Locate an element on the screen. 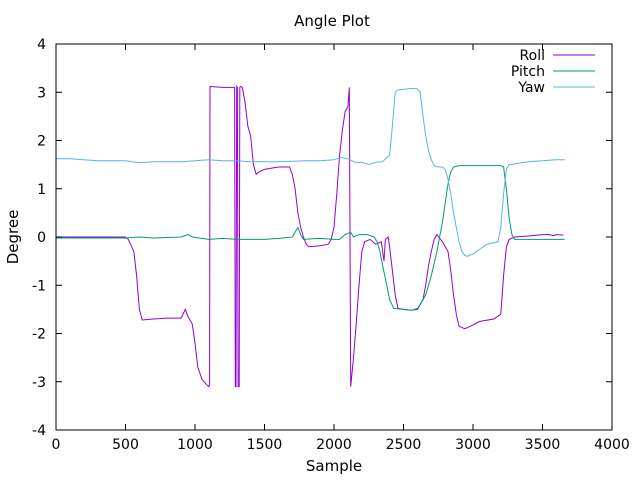 The height and width of the screenshot is (480, 640). y-tick-label: -4 is located at coordinates (39, 431).